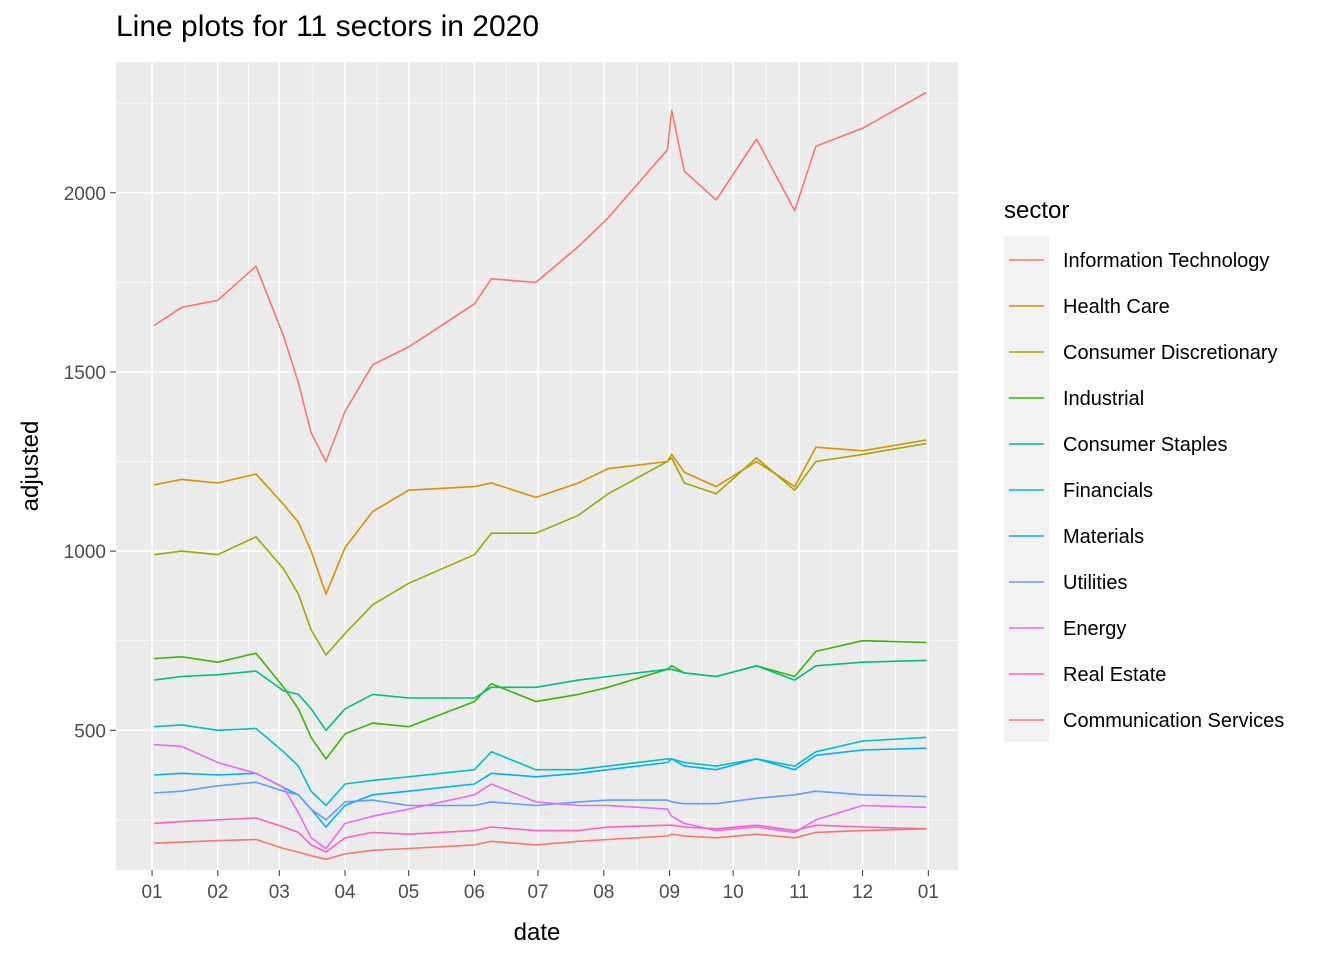 The height and width of the screenshot is (960, 1344). Describe the element at coordinates (540, 695) in the screenshot. I see `series-line-consumer-staples` at that location.